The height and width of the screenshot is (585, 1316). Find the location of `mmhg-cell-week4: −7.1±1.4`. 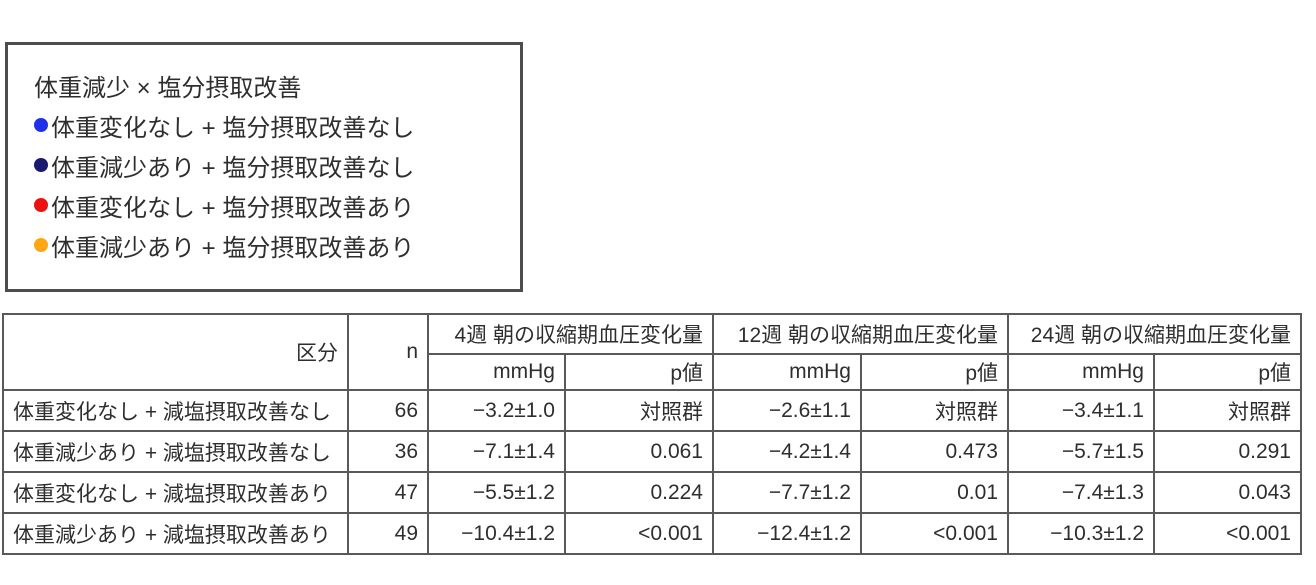

mmhg-cell-week4: −7.1±1.4 is located at coordinates (496, 451).